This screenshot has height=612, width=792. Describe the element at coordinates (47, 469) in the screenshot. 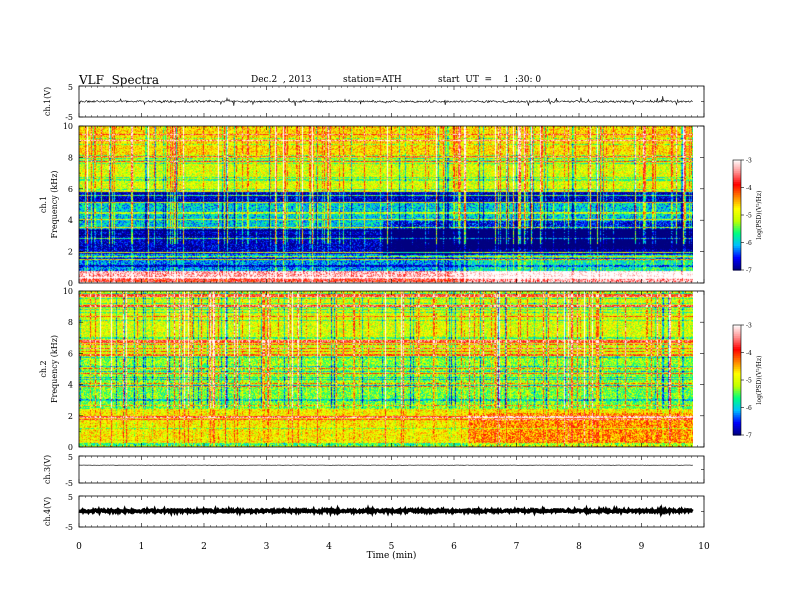

I see `y-axis-label: ch.3(V)` at that location.